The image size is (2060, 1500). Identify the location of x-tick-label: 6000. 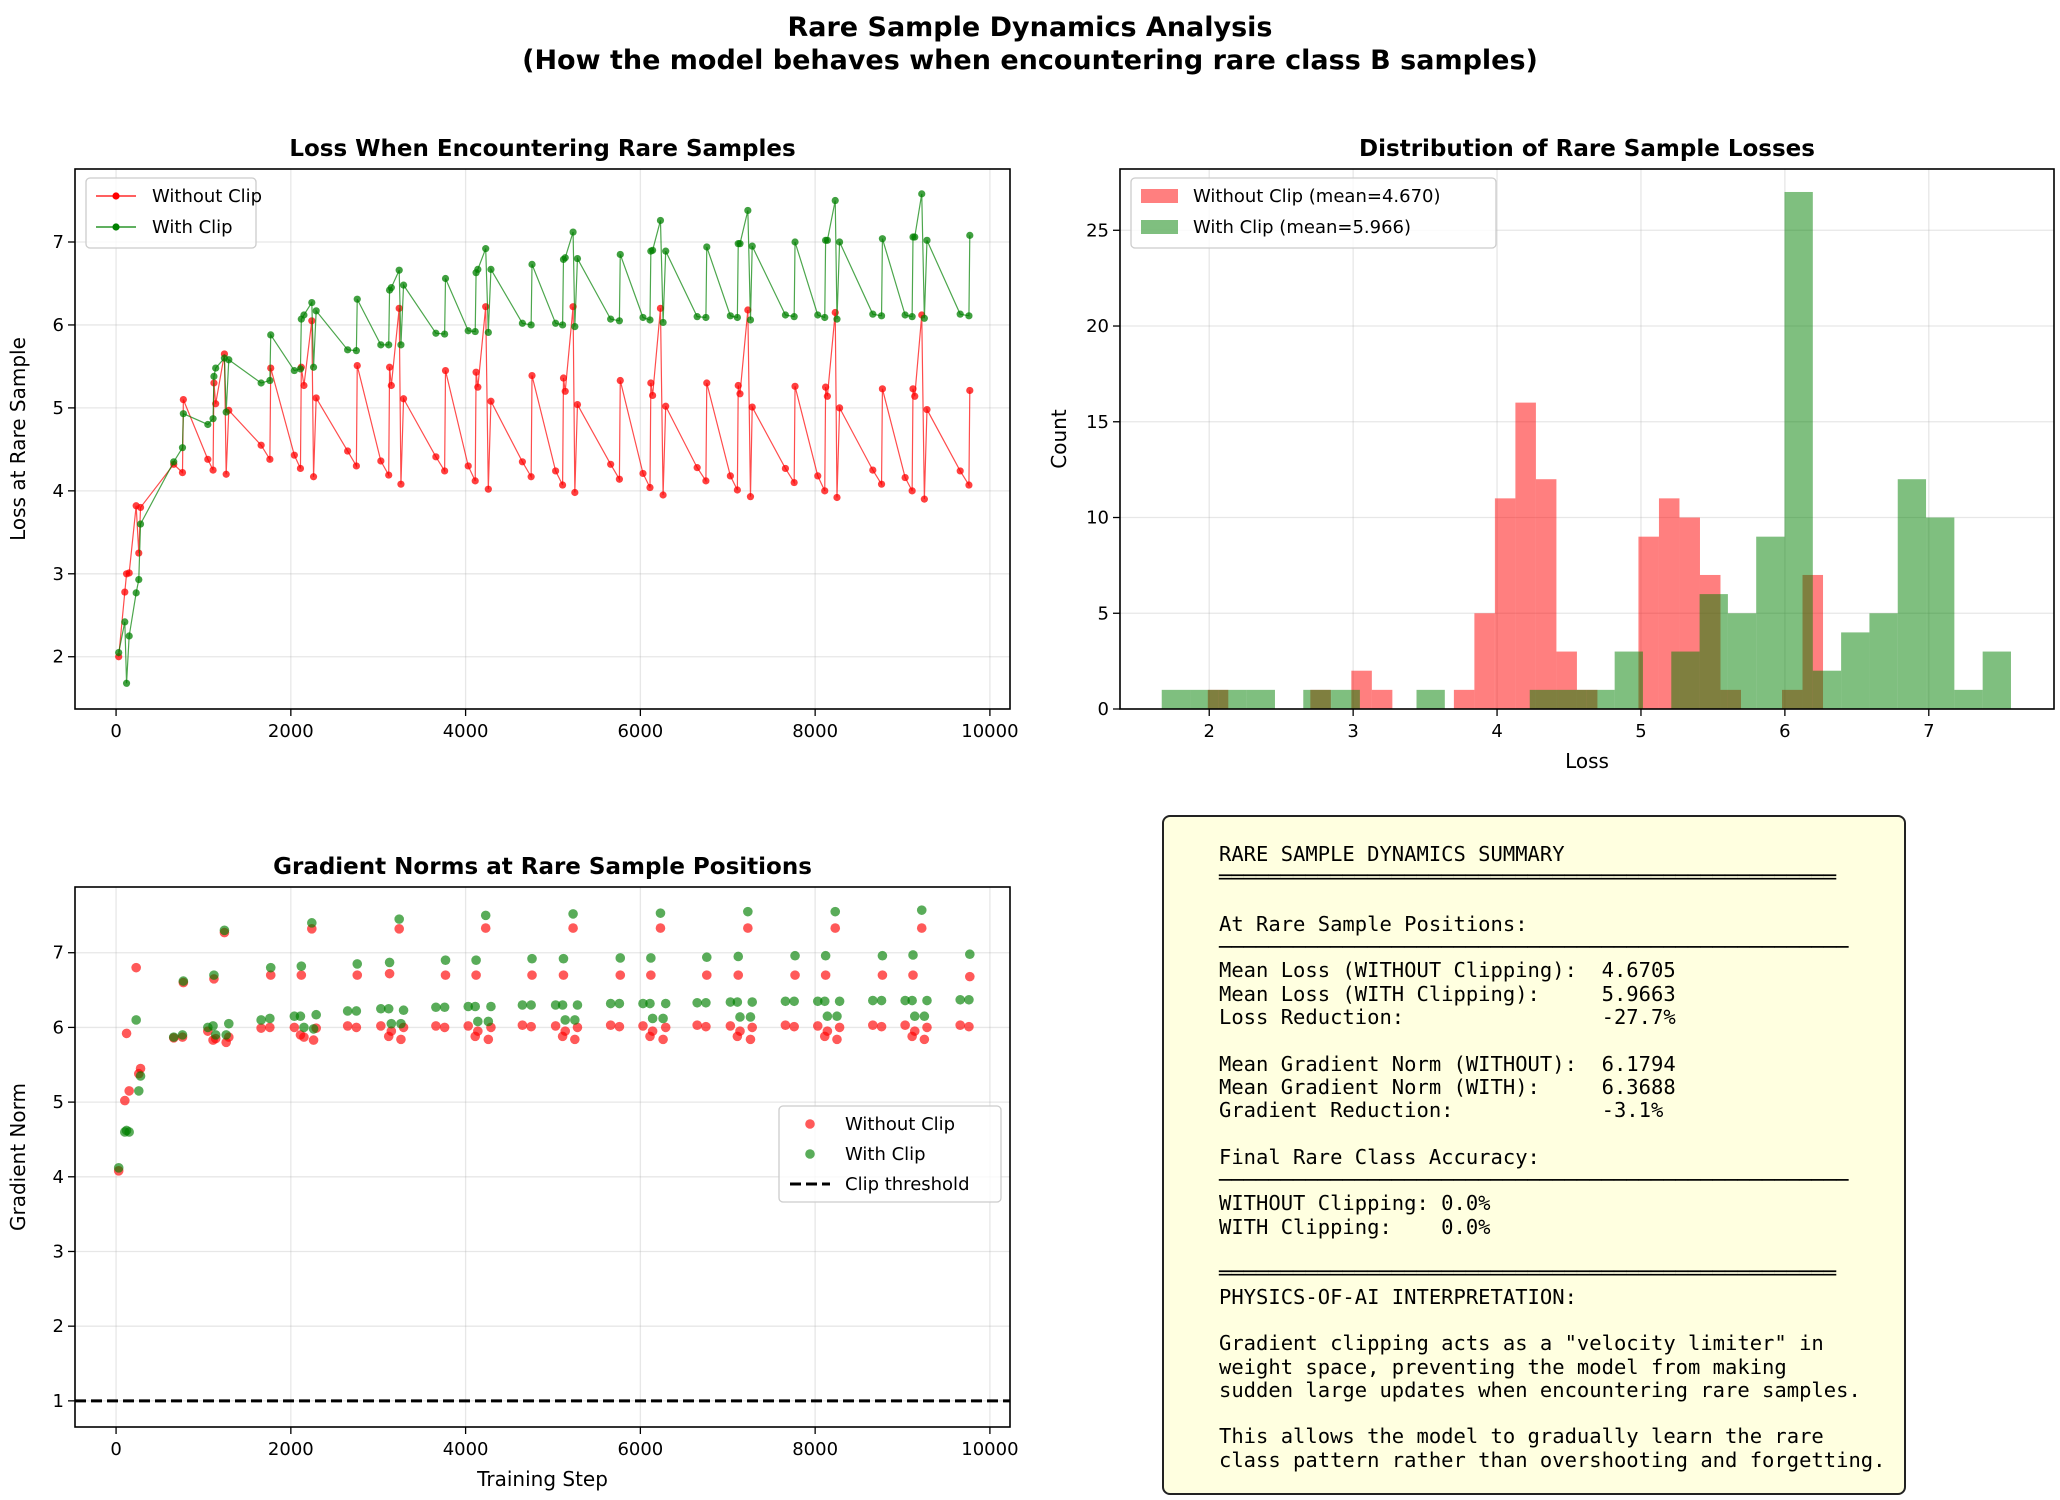
(640, 1449).